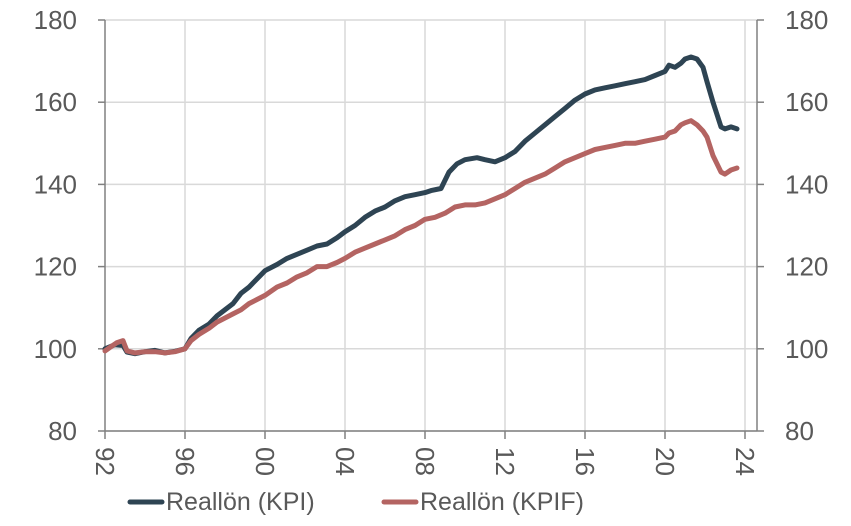 This screenshot has height=526, width=851. I want to click on legend-label: Reallön (KPI), so click(240, 502).